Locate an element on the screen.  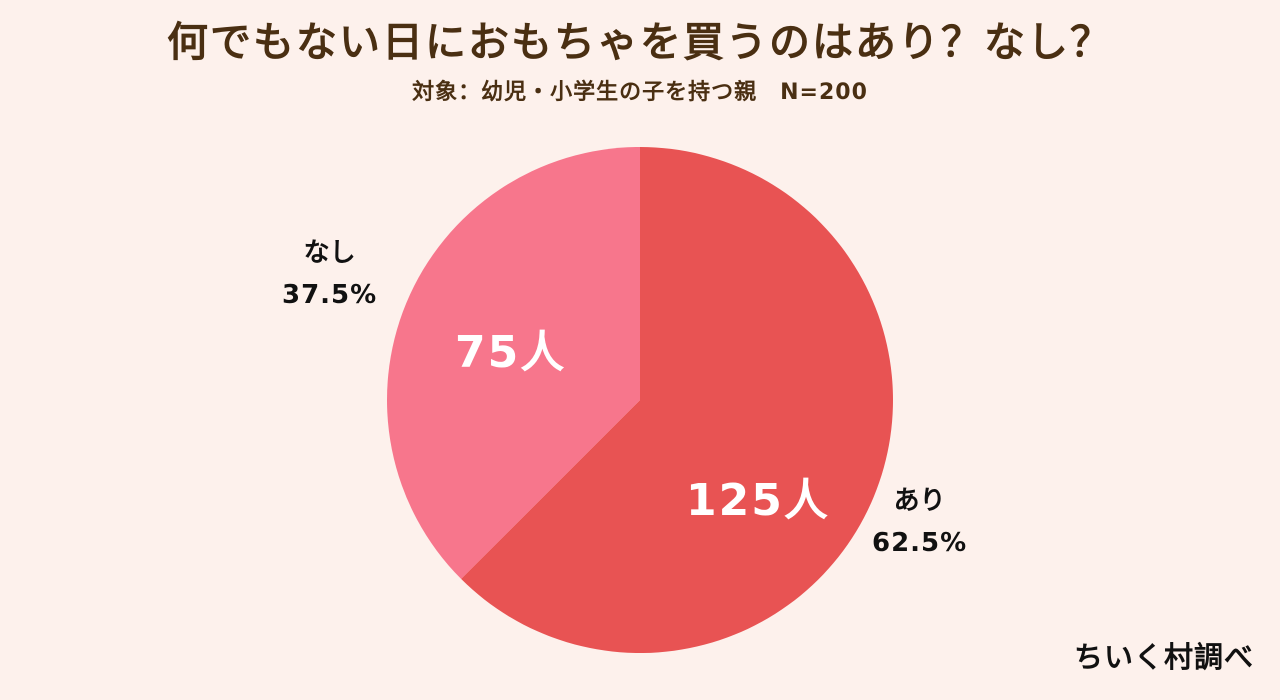
chart-subtitle: 対象：幼児・小学生の子を持つ親 N=200 is located at coordinates (640, 92).